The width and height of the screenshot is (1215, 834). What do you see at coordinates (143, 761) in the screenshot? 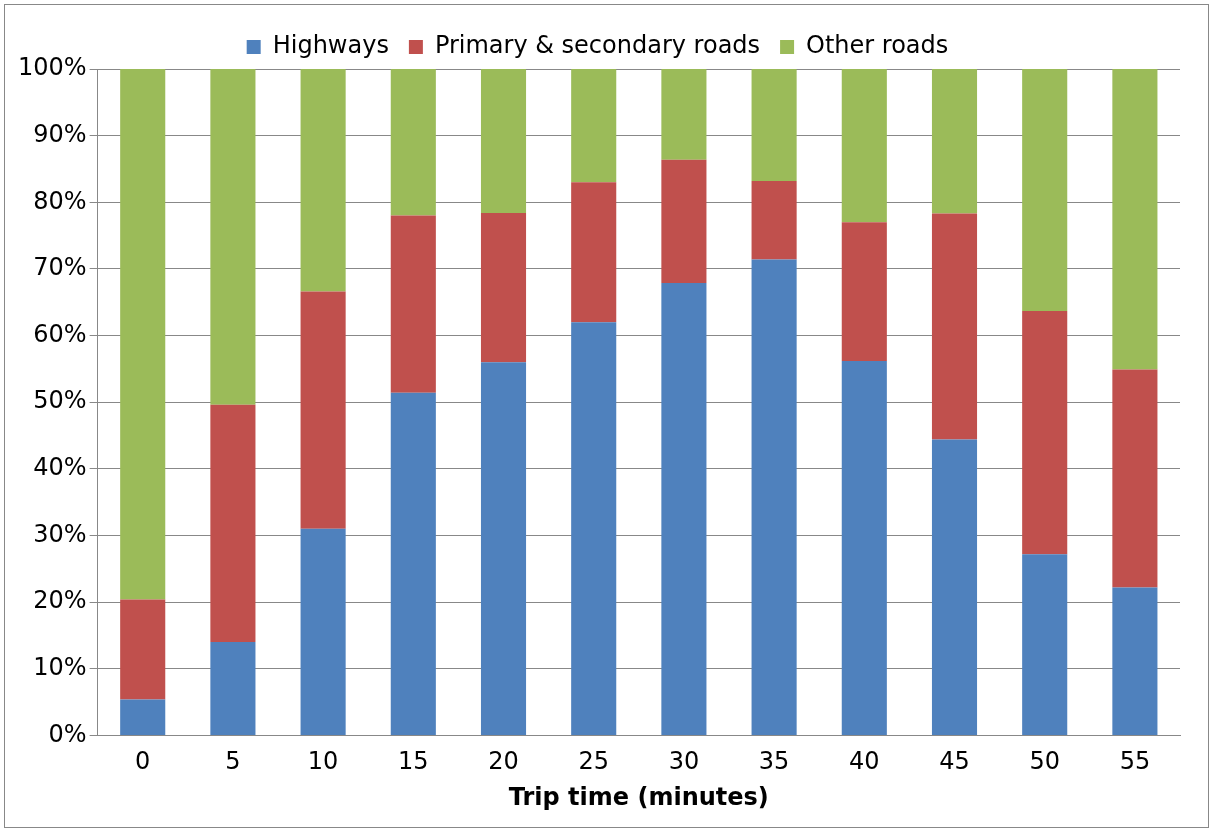
I see `x-tick-label: 0` at bounding box center [143, 761].